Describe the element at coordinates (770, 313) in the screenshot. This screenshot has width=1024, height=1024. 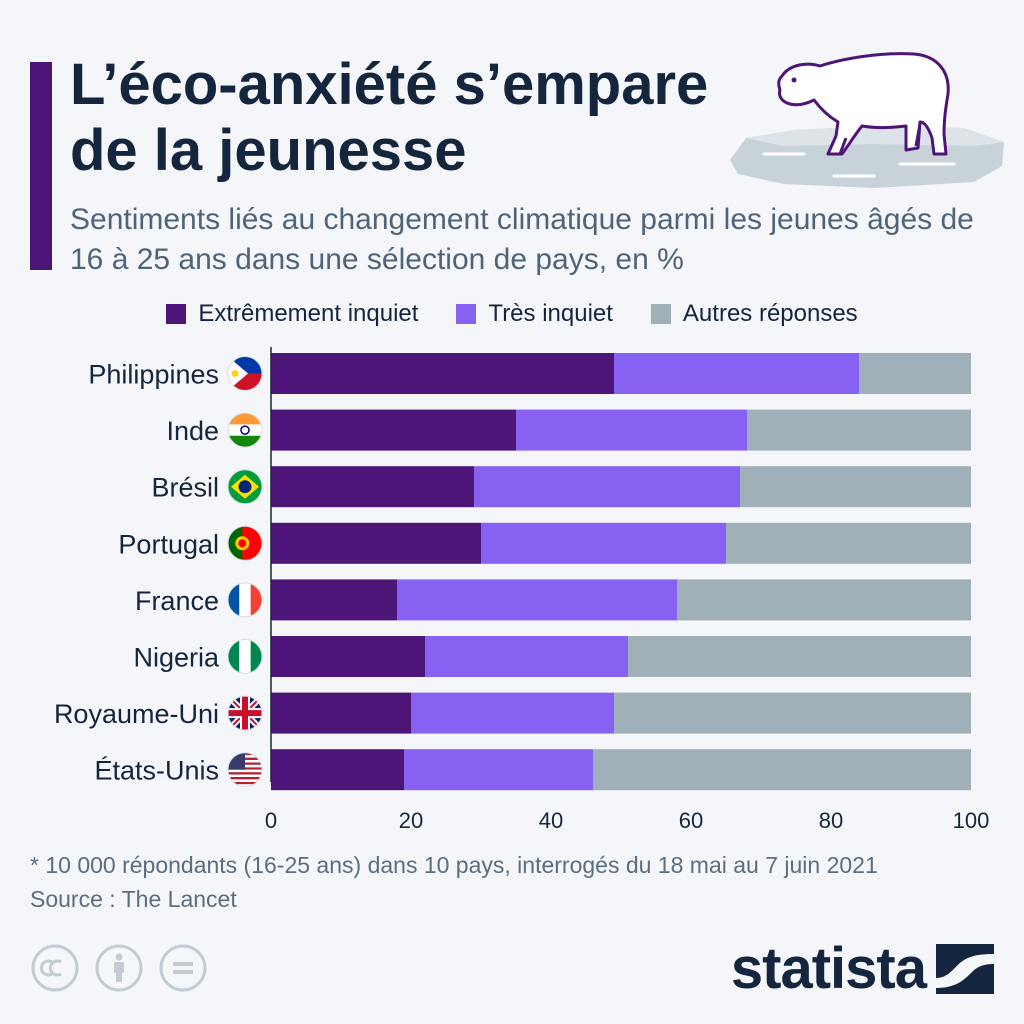
I see `legend-label-other: Autres réponses` at that location.